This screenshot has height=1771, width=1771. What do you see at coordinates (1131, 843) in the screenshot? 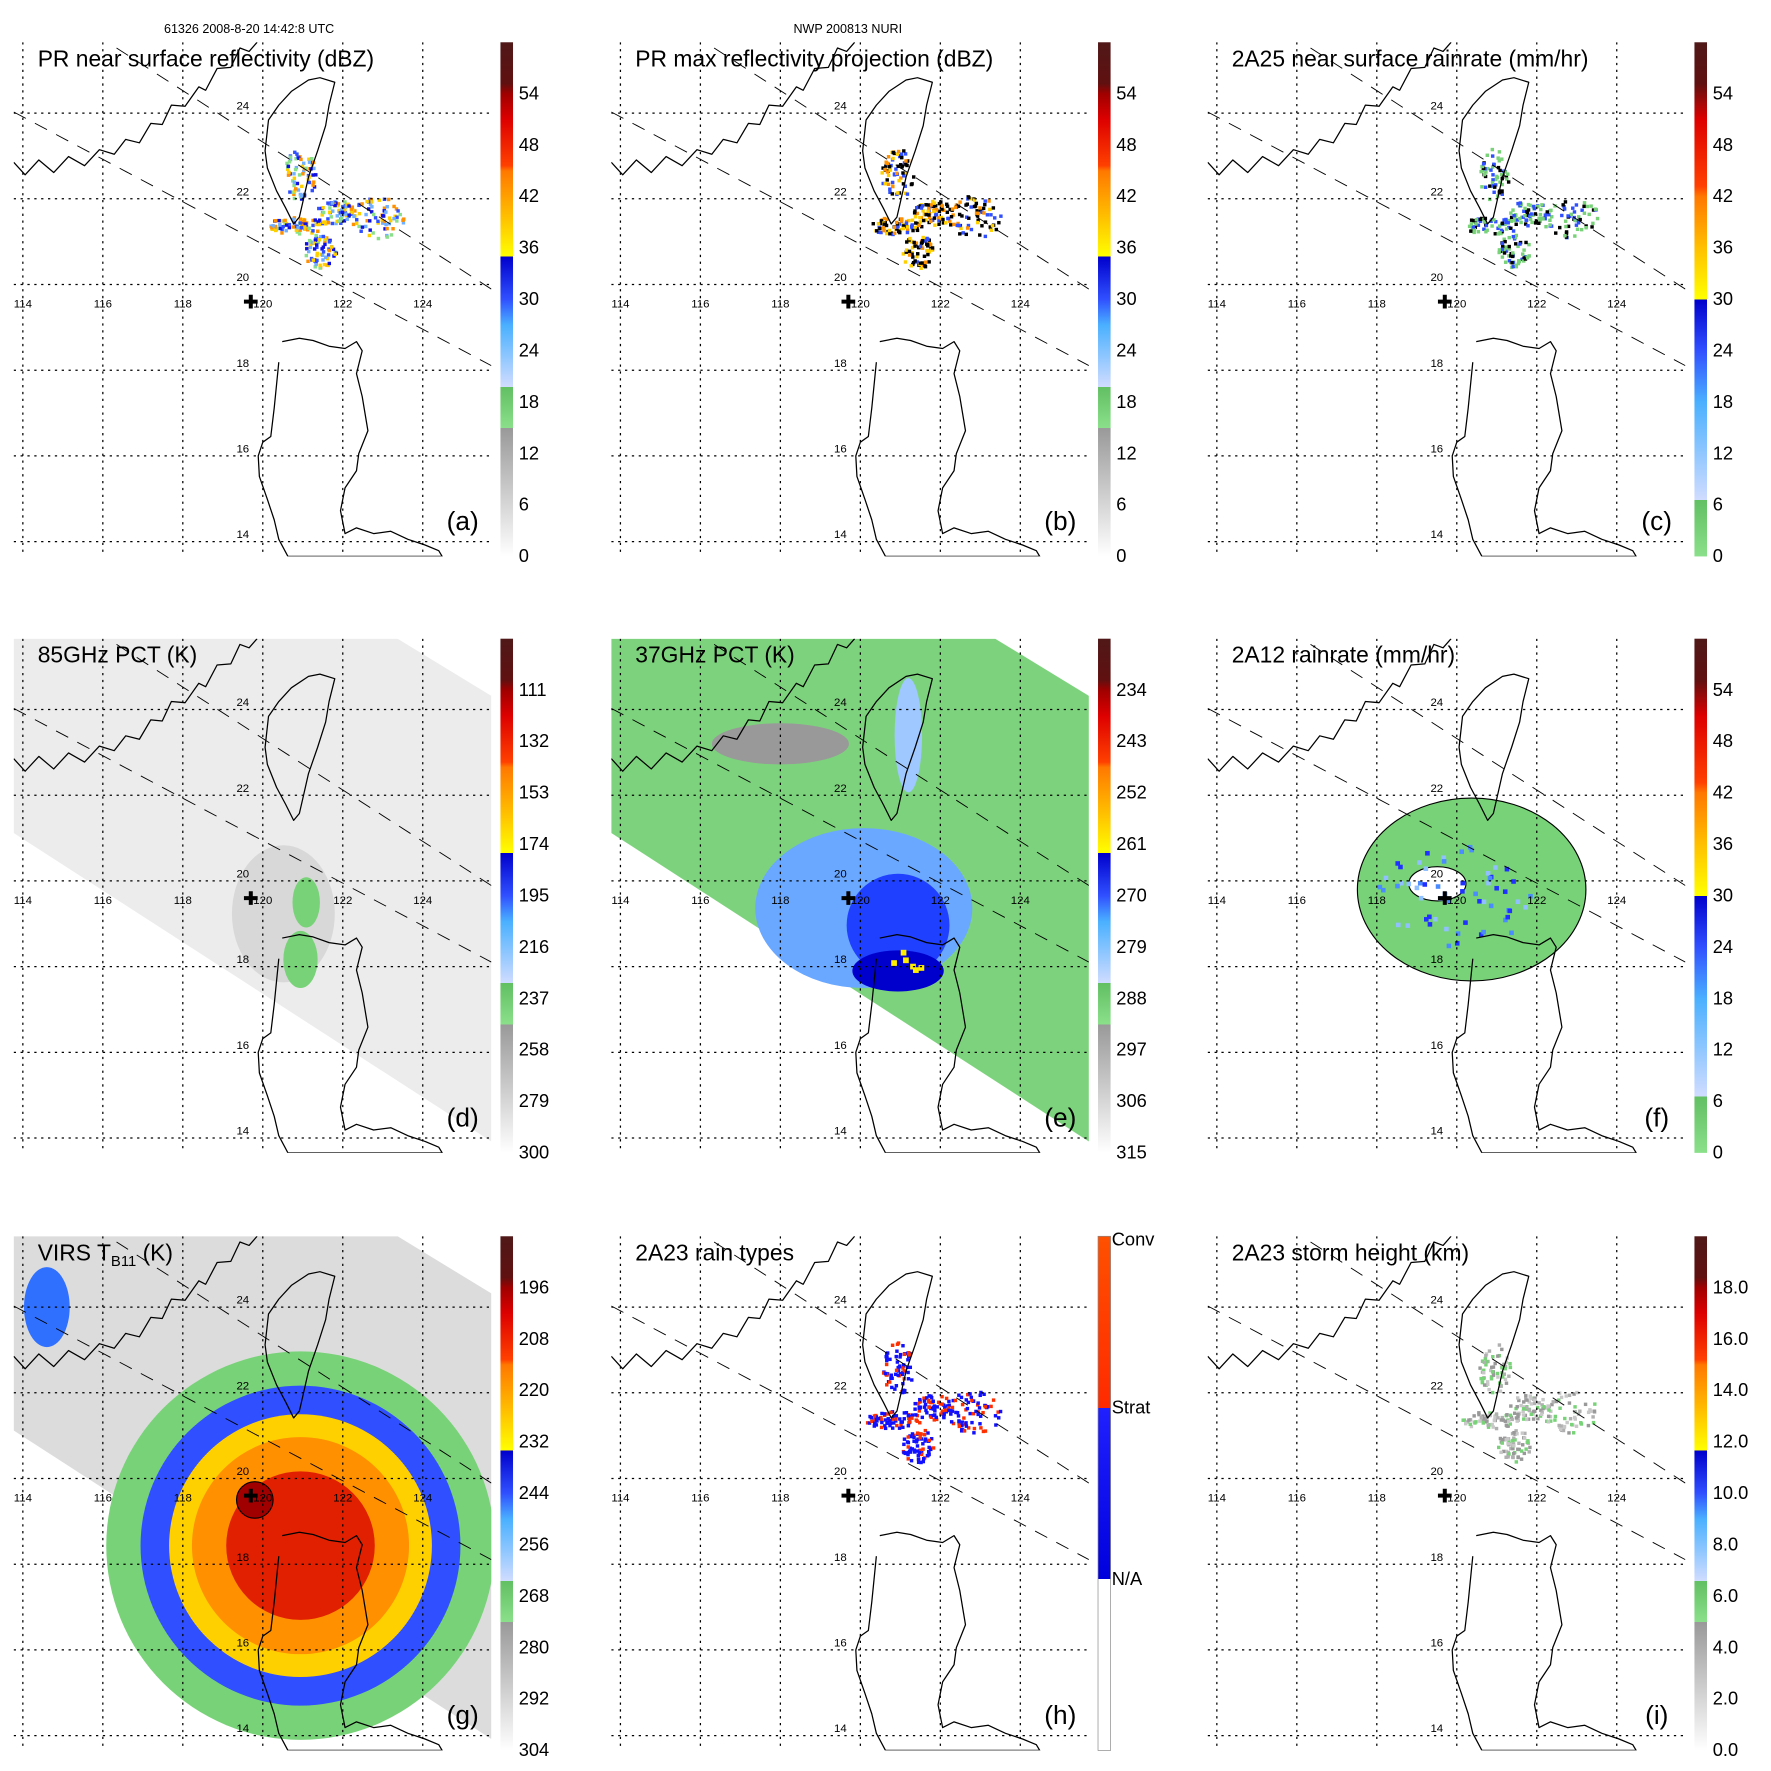
I see `colorbar-tick-label: 261` at bounding box center [1131, 843].